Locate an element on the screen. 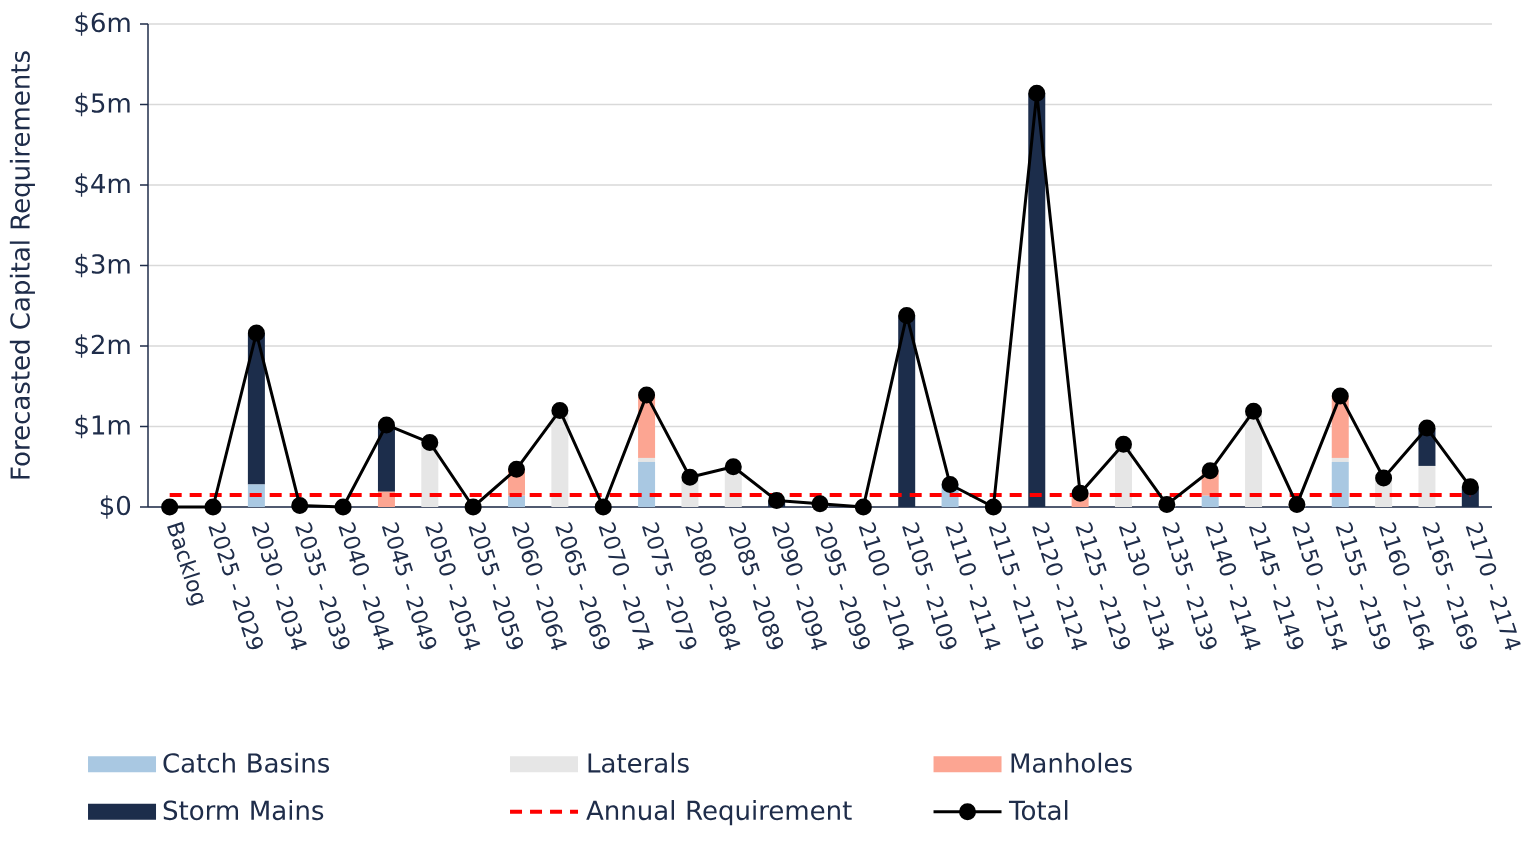  legend-label: Laterals is located at coordinates (638, 762).